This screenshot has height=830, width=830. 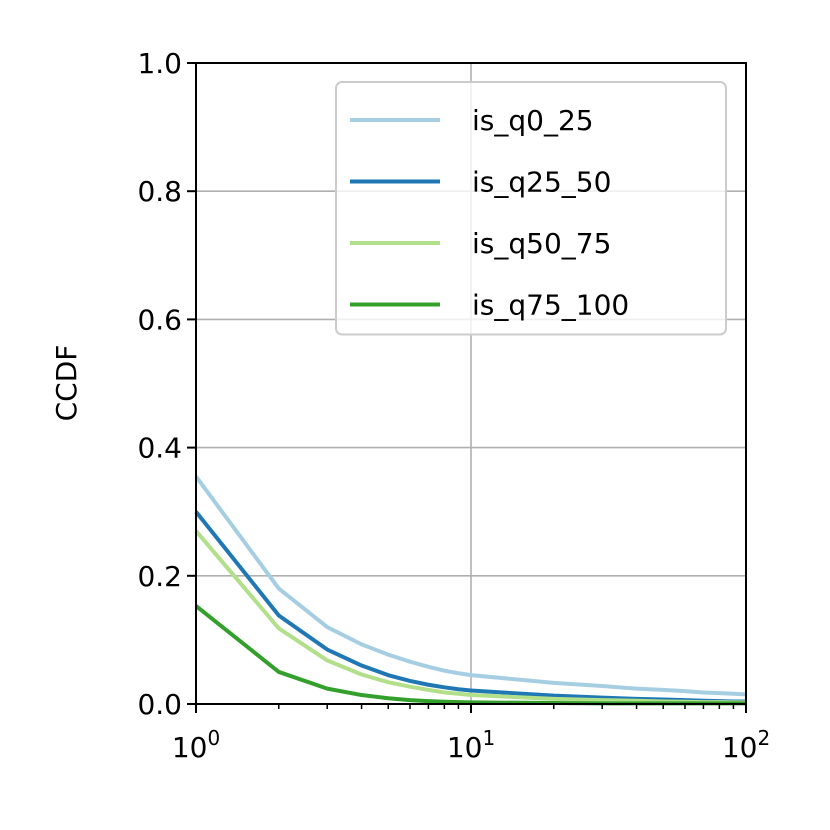 What do you see at coordinates (66, 383) in the screenshot?
I see `y-axis-label: CCDF` at bounding box center [66, 383].